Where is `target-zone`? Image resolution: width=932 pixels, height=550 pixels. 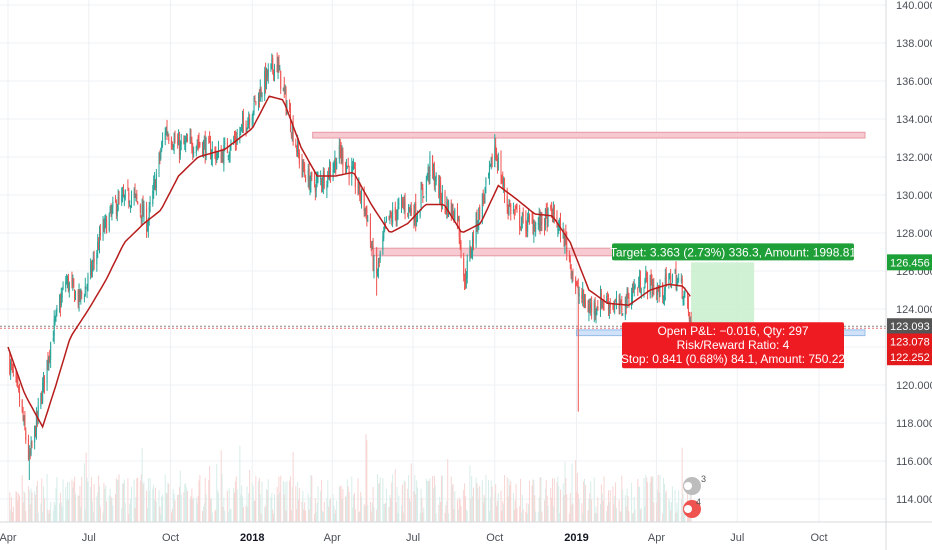 target-zone is located at coordinates (723, 294).